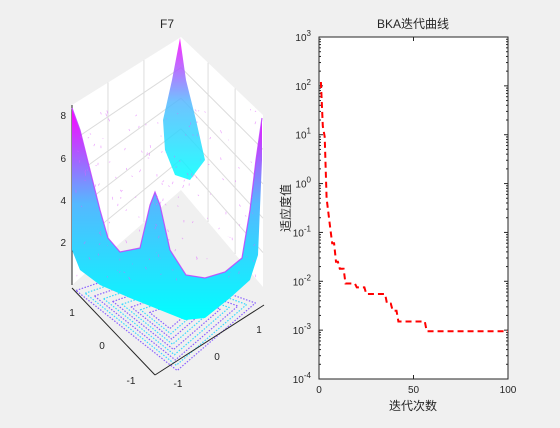  I want to click on x-tick-label: 1, so click(72, 313).